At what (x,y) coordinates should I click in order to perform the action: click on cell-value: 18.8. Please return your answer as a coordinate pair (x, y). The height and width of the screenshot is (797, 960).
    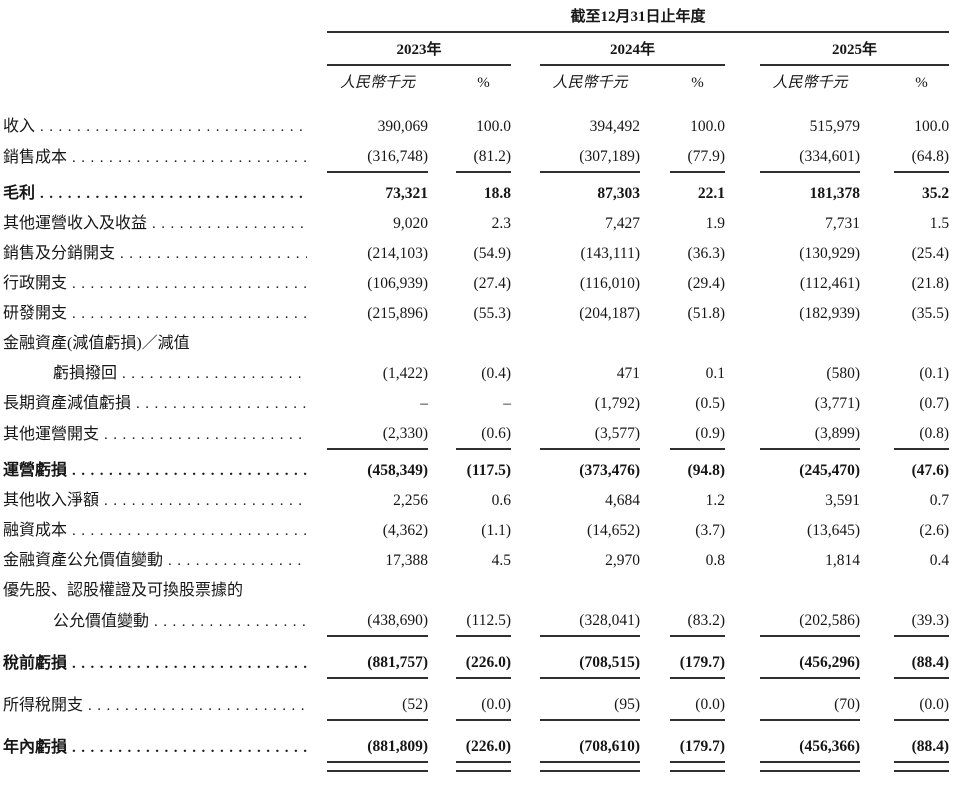
    Looking at the image, I should click on (497, 193).